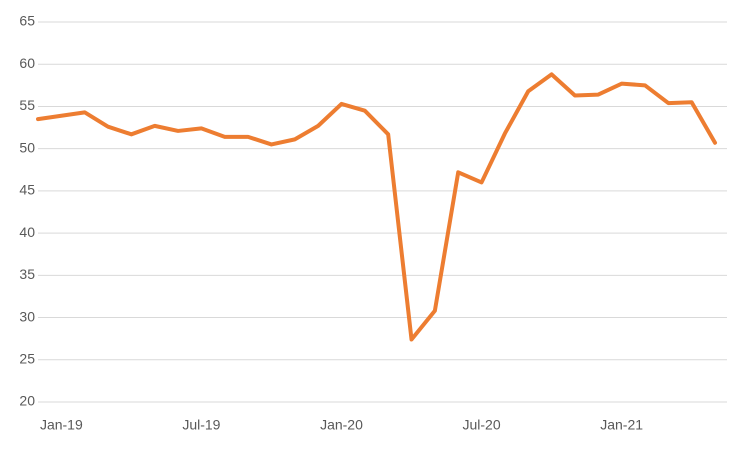 The width and height of the screenshot is (750, 450). What do you see at coordinates (621, 425) in the screenshot?
I see `x-tick-label: Jan-21` at bounding box center [621, 425].